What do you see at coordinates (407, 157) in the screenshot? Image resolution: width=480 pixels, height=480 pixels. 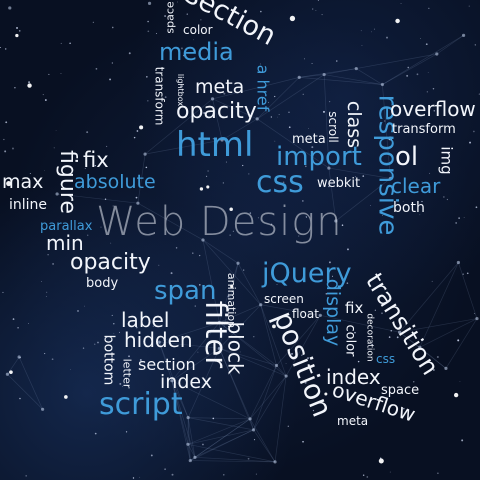 I see `word-ol: ol` at bounding box center [407, 157].